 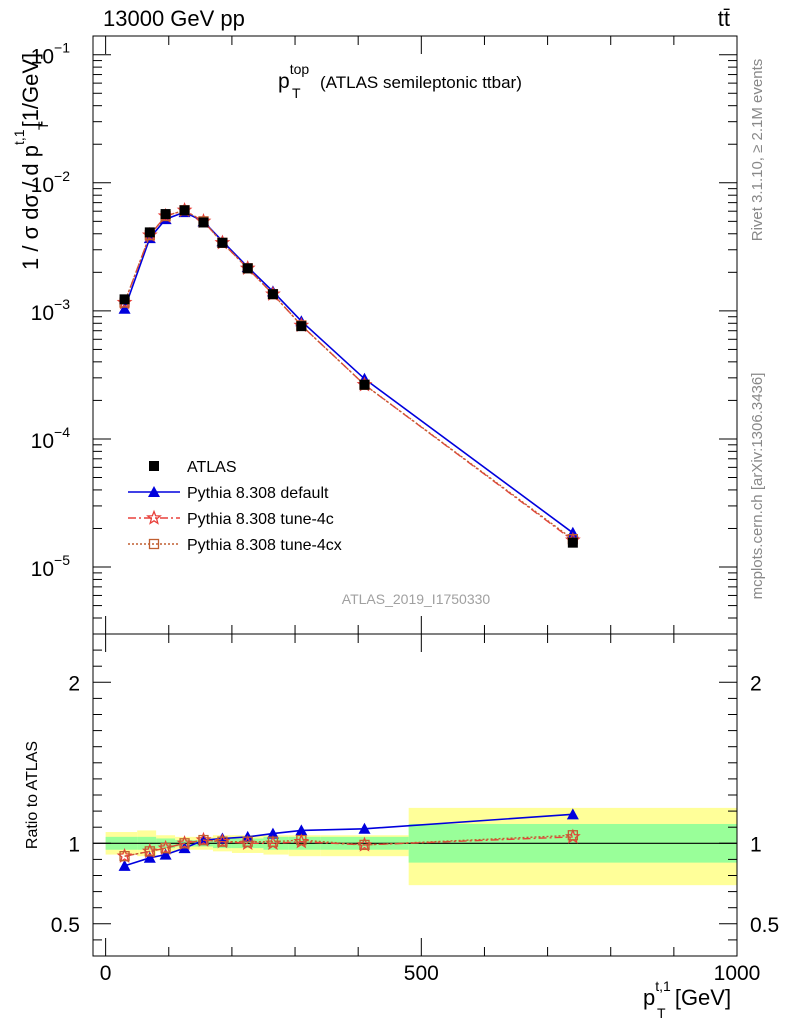 I want to click on xlabel-sup: t,1, so click(x=663, y=986).